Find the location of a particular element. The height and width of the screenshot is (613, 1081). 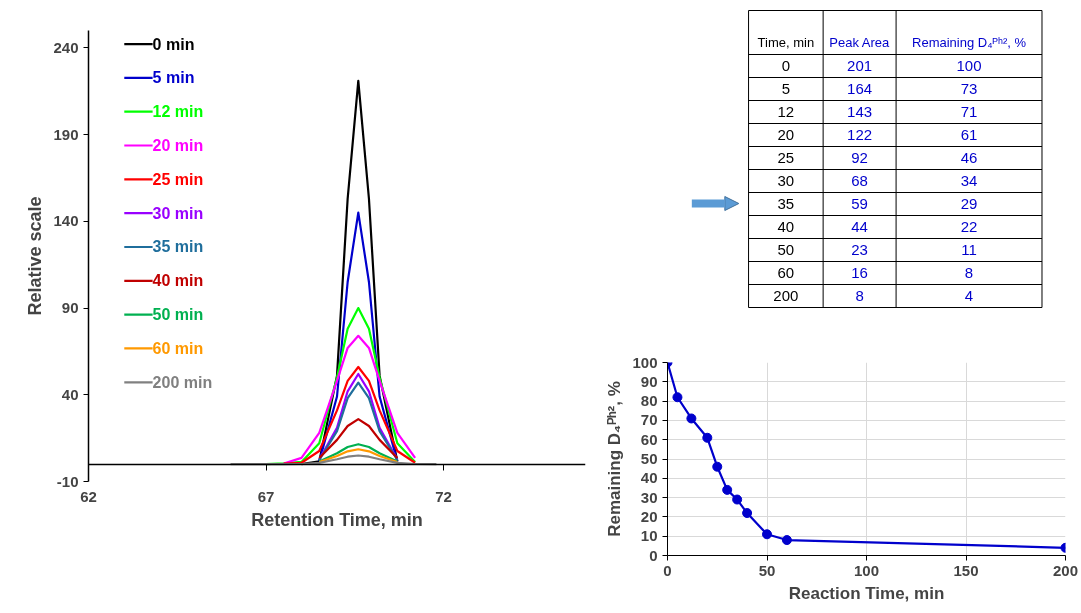

category-label: 200 is located at coordinates (786, 295).